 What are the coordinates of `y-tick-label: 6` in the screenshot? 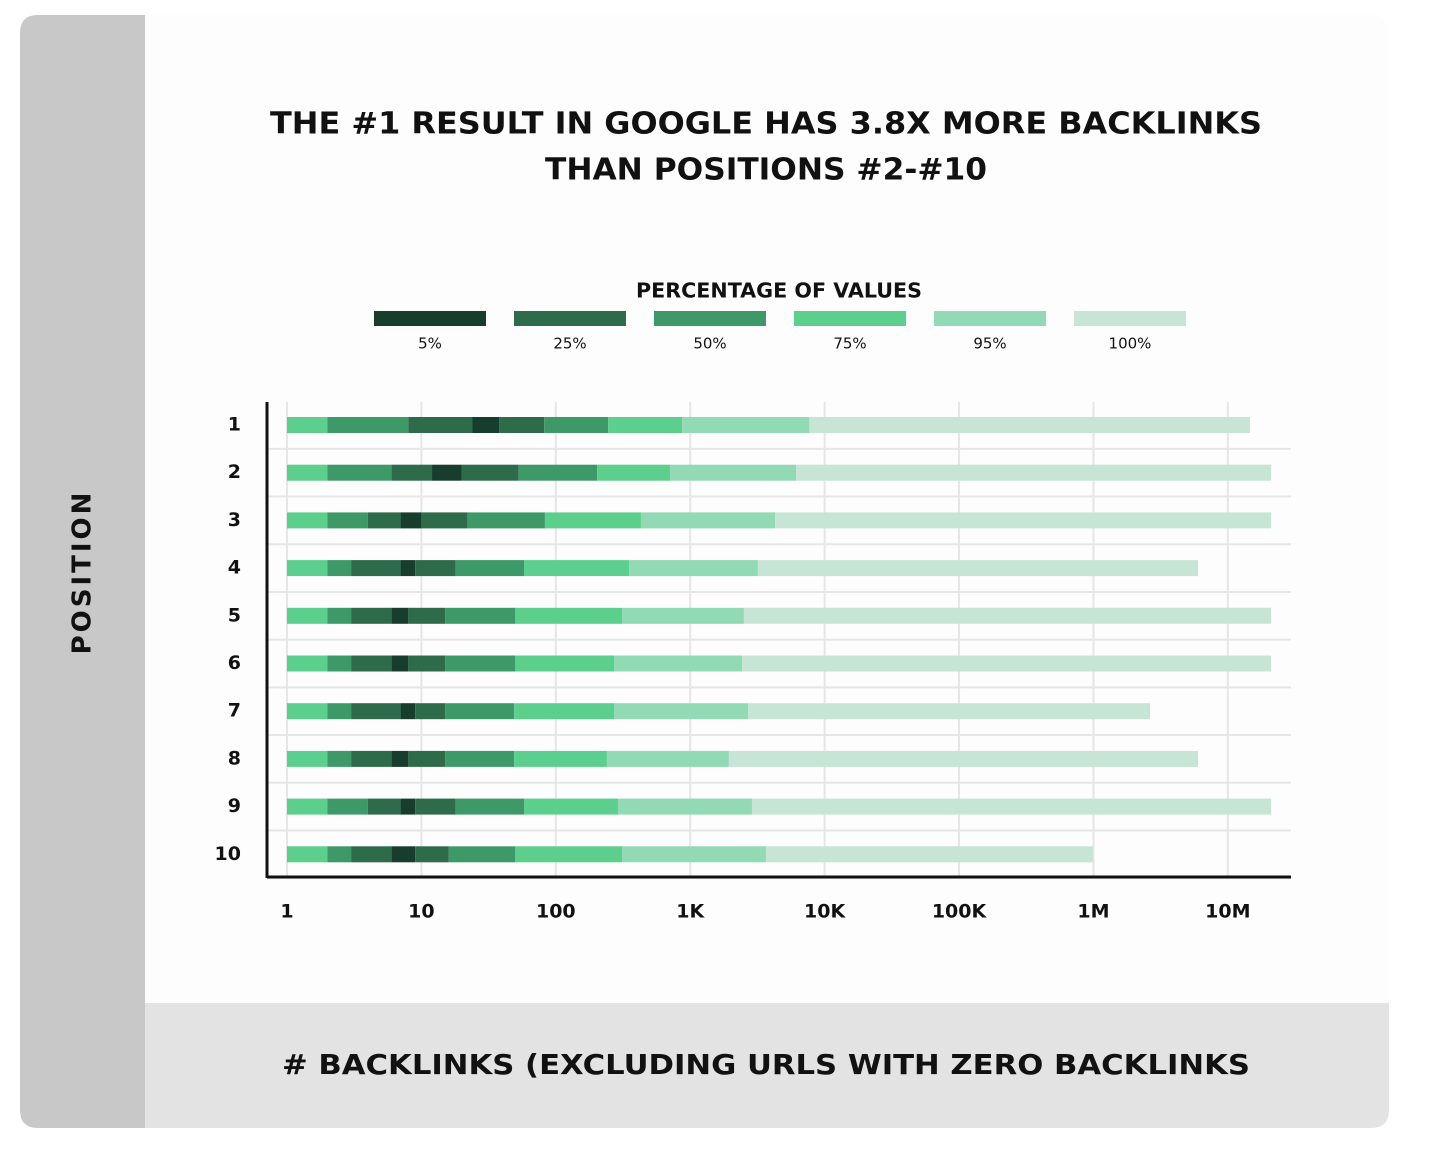 It's located at (234, 663).